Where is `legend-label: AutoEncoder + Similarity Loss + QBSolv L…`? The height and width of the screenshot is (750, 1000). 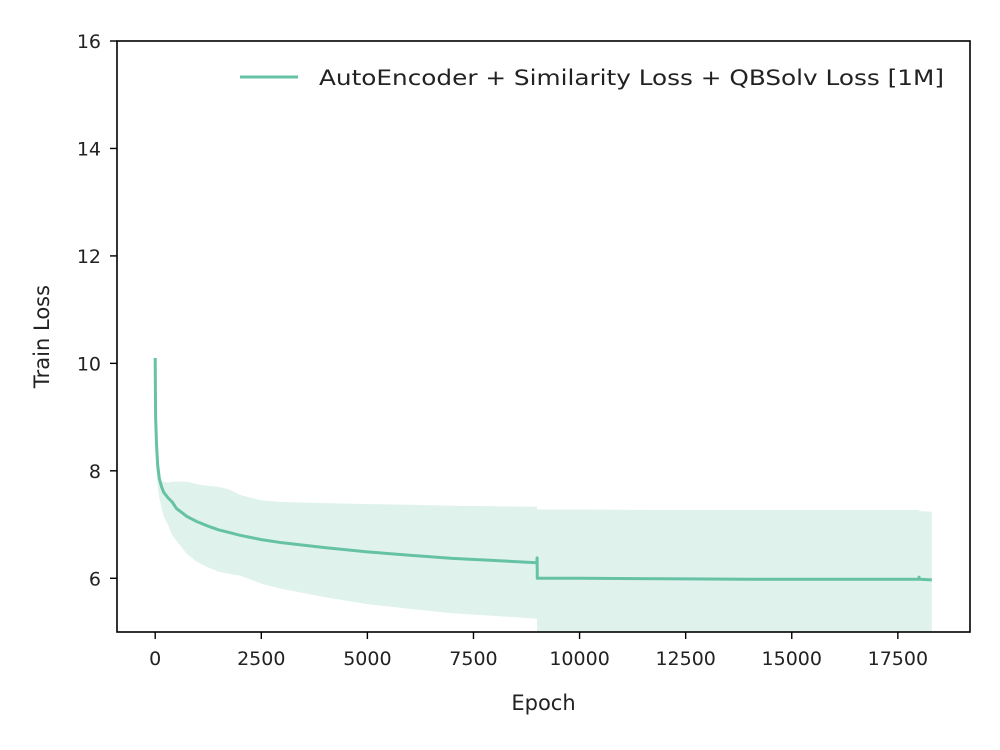 legend-label: AutoEncoder + Similarity Loss + QBSolv L… is located at coordinates (631, 78).